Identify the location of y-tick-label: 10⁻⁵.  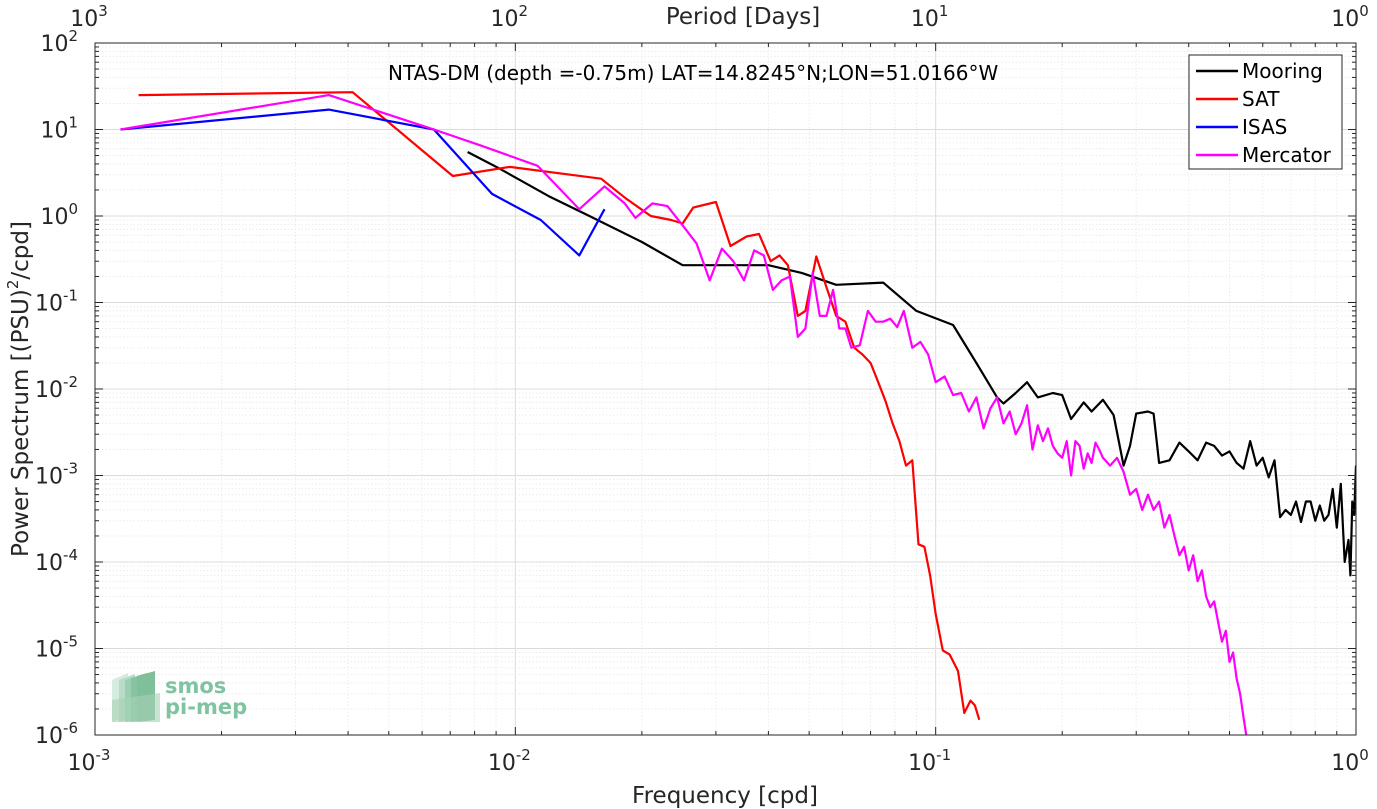
(56, 648).